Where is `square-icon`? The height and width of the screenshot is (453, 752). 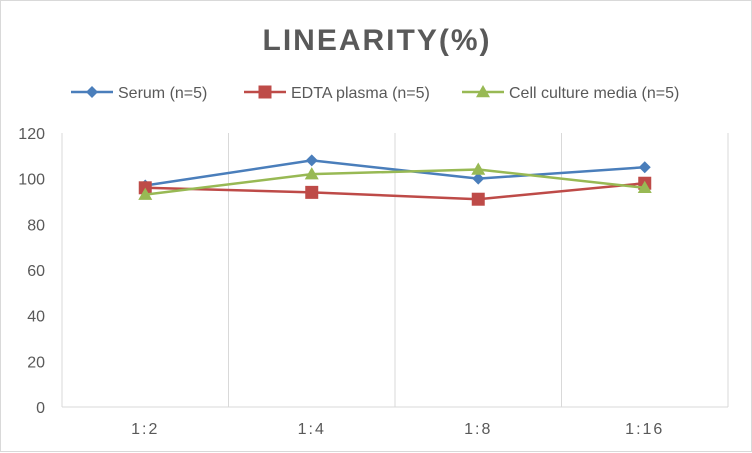
square-icon is located at coordinates (265, 92).